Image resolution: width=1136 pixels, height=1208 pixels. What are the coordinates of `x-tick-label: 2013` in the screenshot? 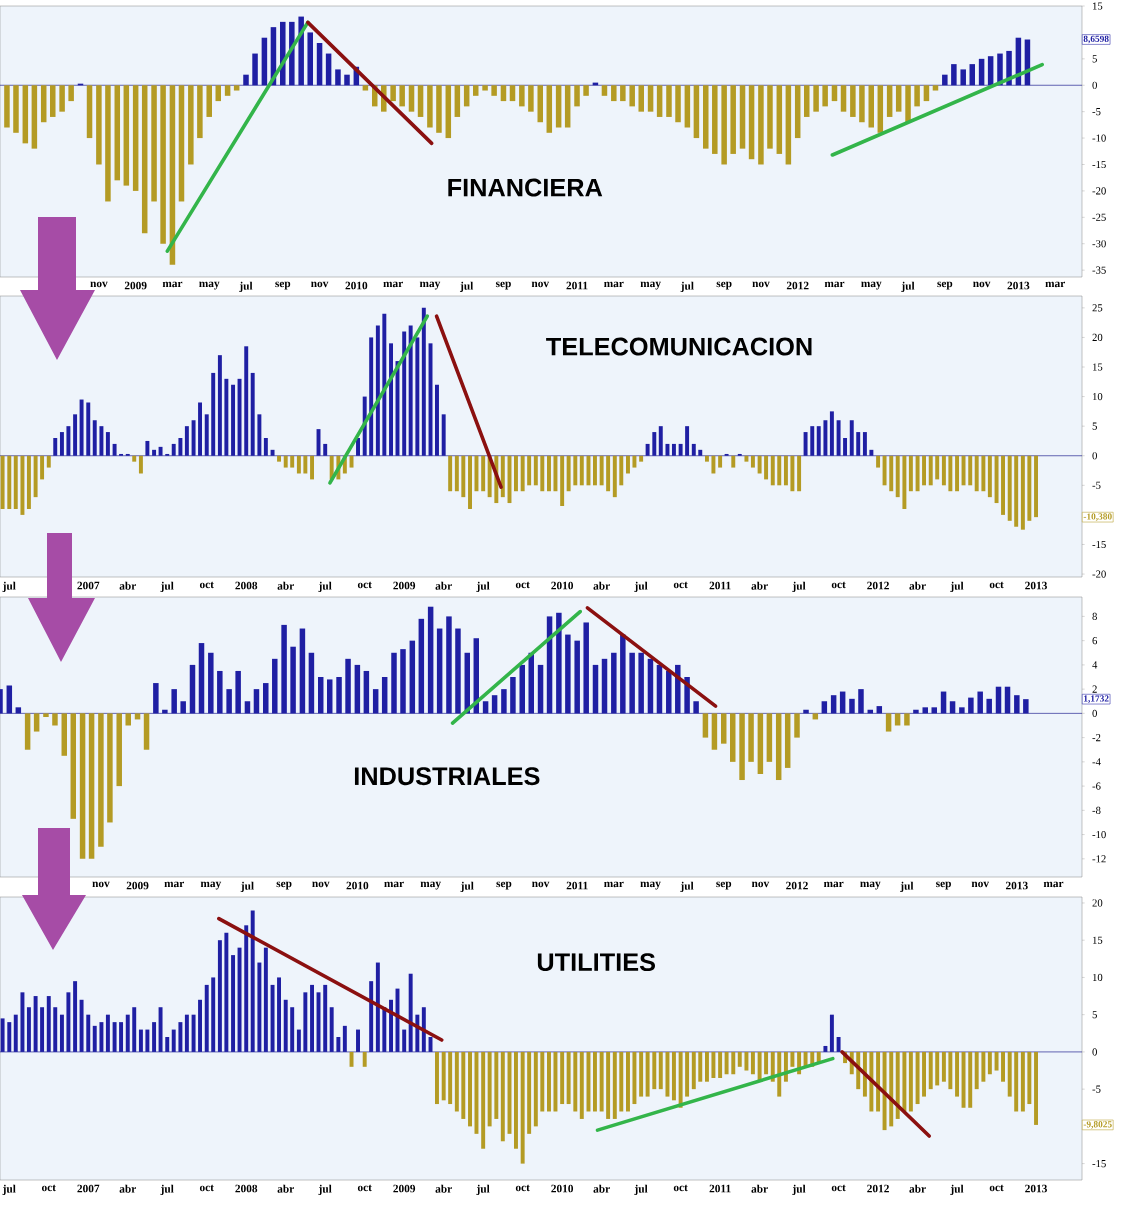 It's located at (1036, 1188).